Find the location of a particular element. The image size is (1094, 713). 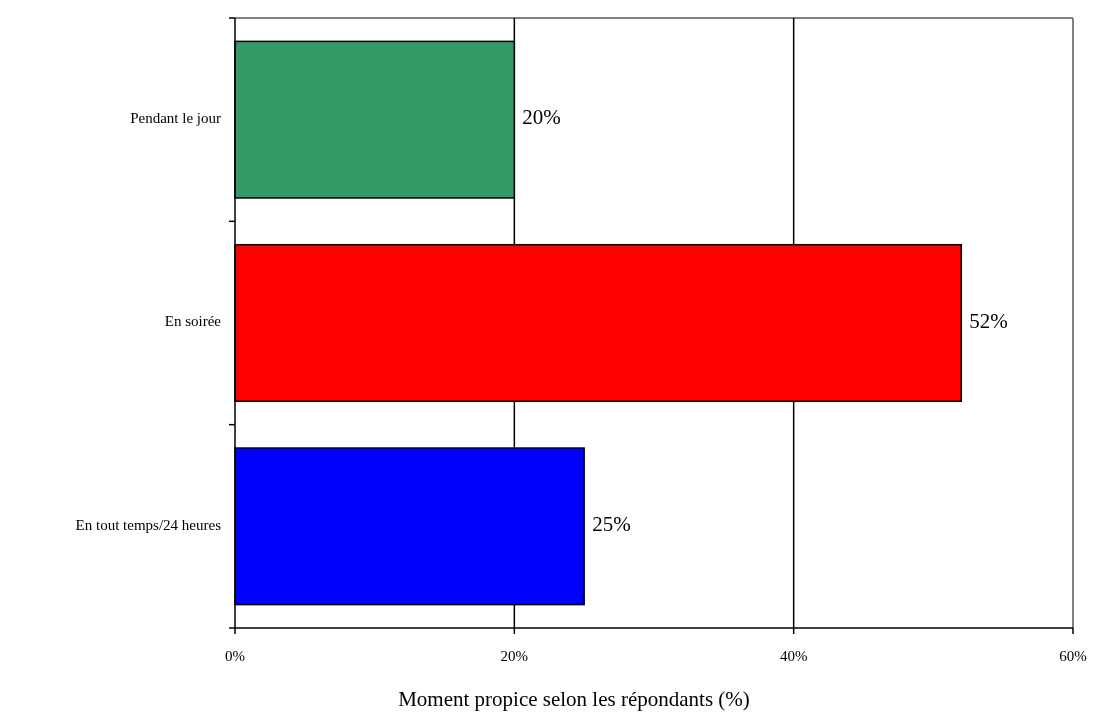

y-tick-label: Pendant le jour is located at coordinates (175, 118).